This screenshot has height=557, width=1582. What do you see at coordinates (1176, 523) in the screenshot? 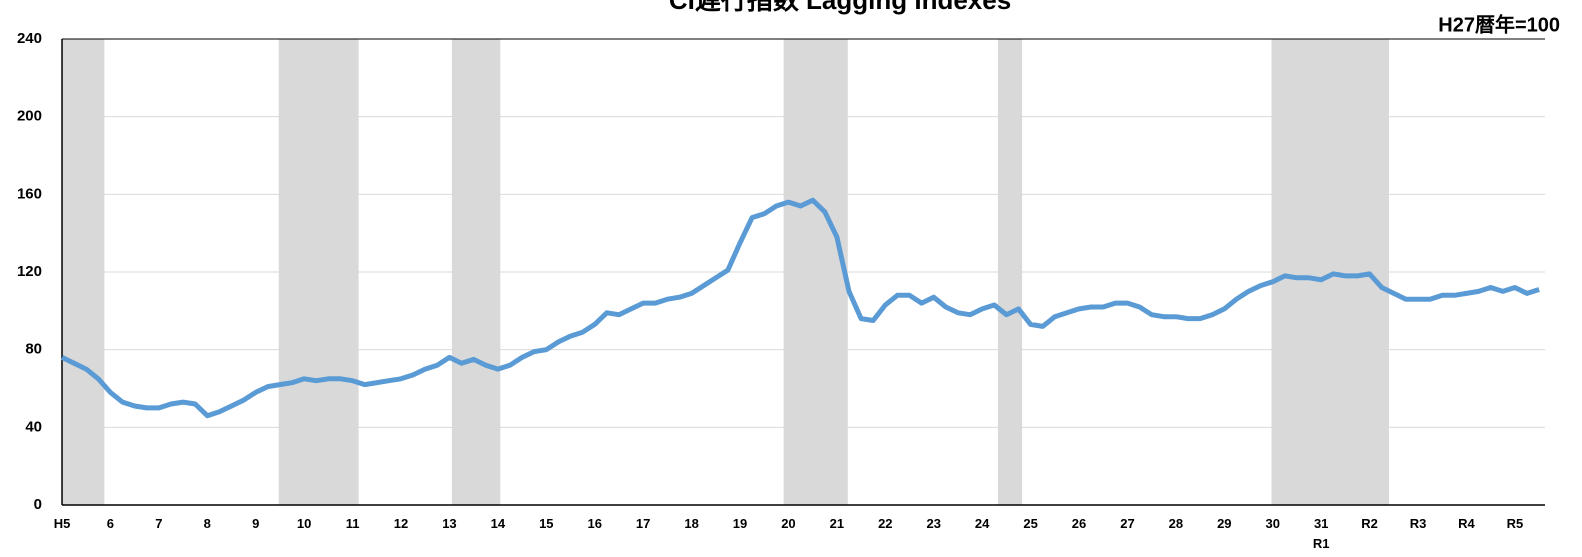
I see `x-tick-label: 28` at bounding box center [1176, 523].